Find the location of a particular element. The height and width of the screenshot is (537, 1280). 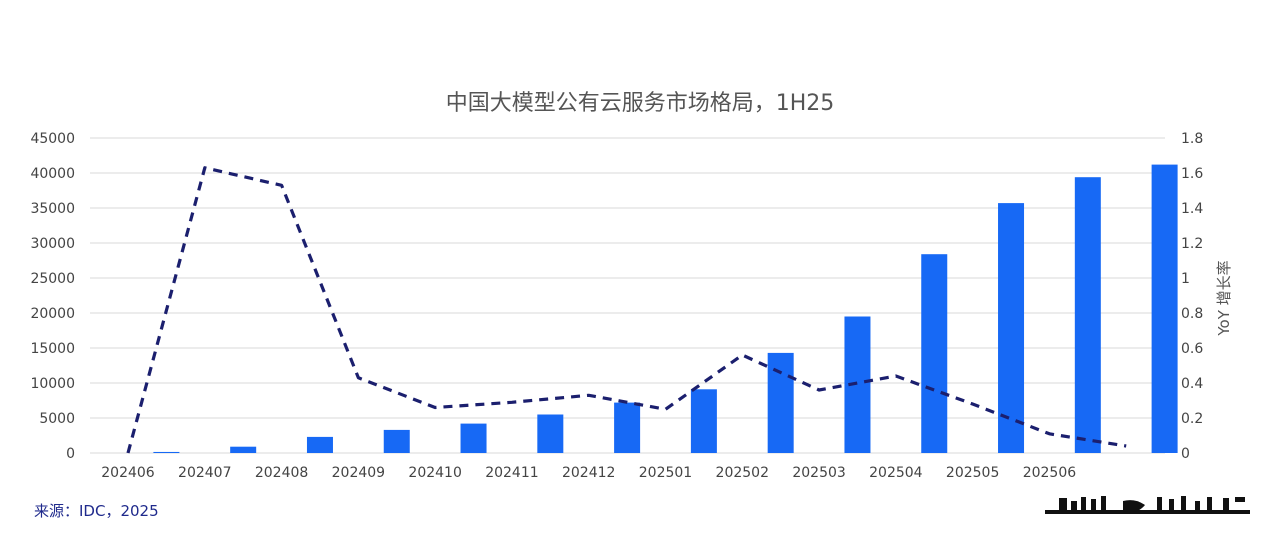

y2-tick-label: 1 is located at coordinates (1185, 279).